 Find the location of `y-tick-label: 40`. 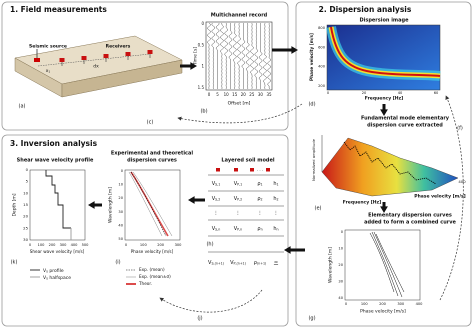

y-tick-label: 40 is located at coordinates (120, 225).